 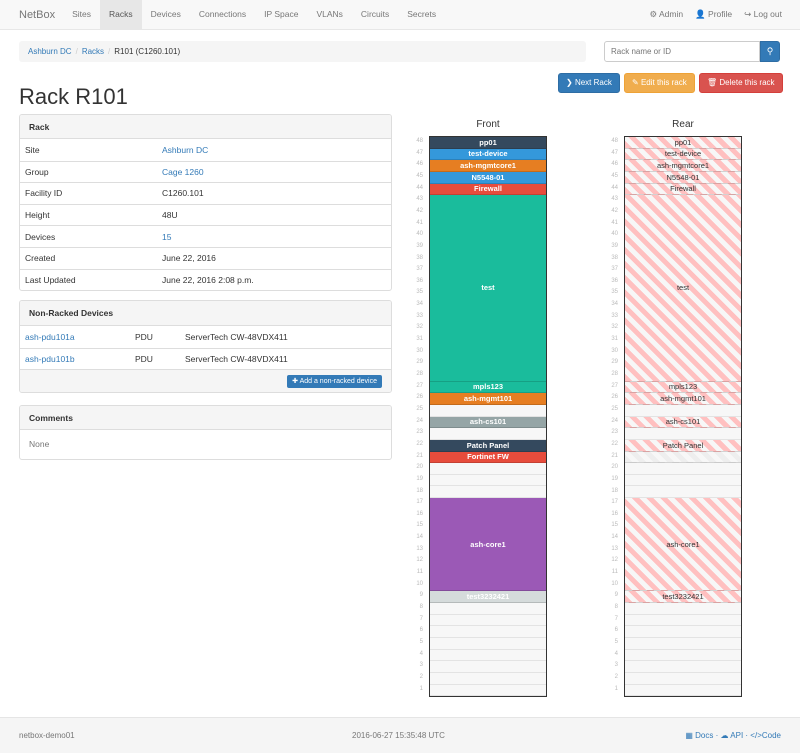 I want to click on front-label: Front, so click(x=488, y=124).